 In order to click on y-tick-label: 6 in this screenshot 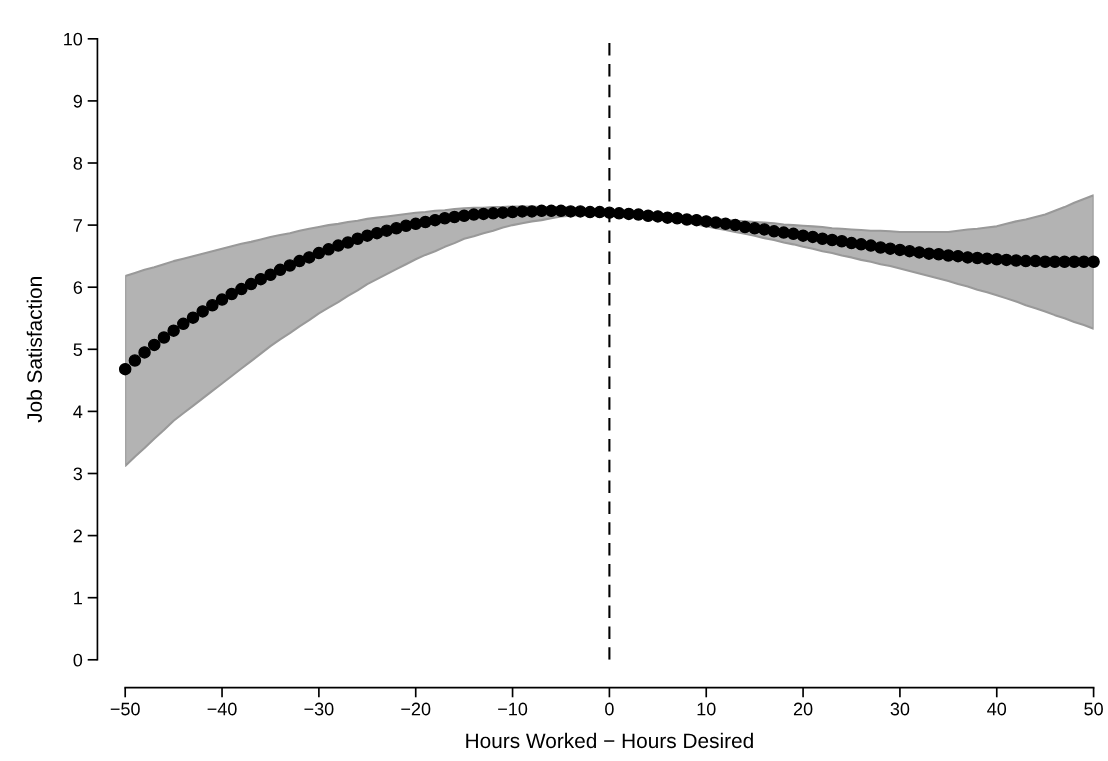, I will do `click(78, 287)`.